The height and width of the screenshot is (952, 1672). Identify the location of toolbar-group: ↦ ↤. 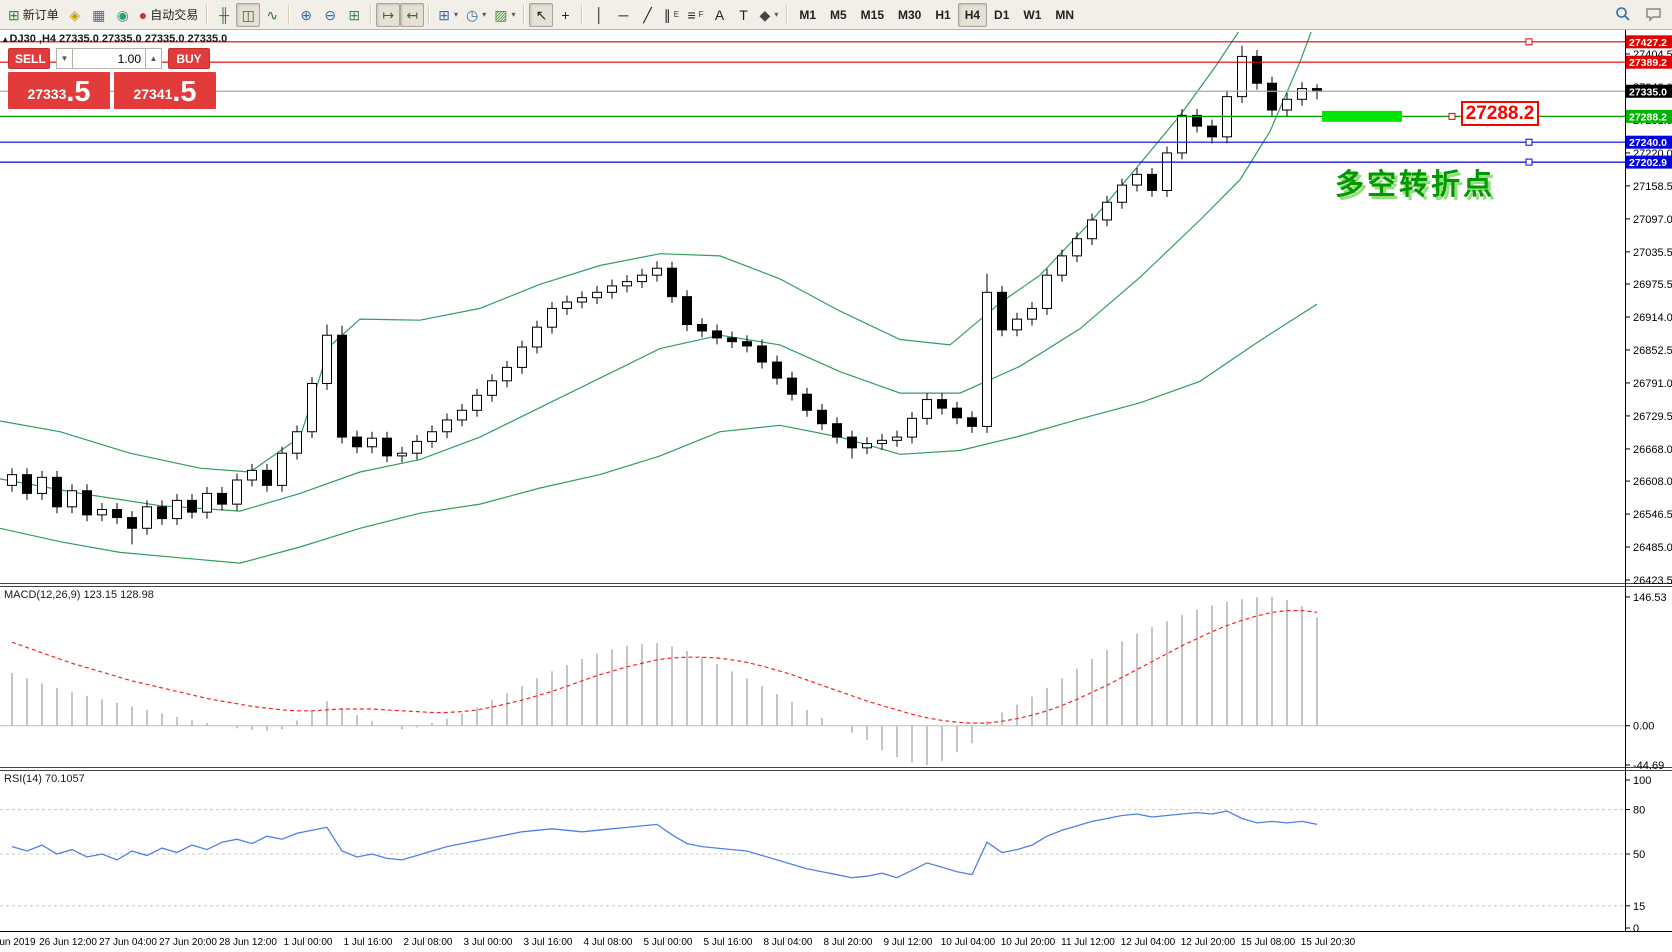
(400, 14).